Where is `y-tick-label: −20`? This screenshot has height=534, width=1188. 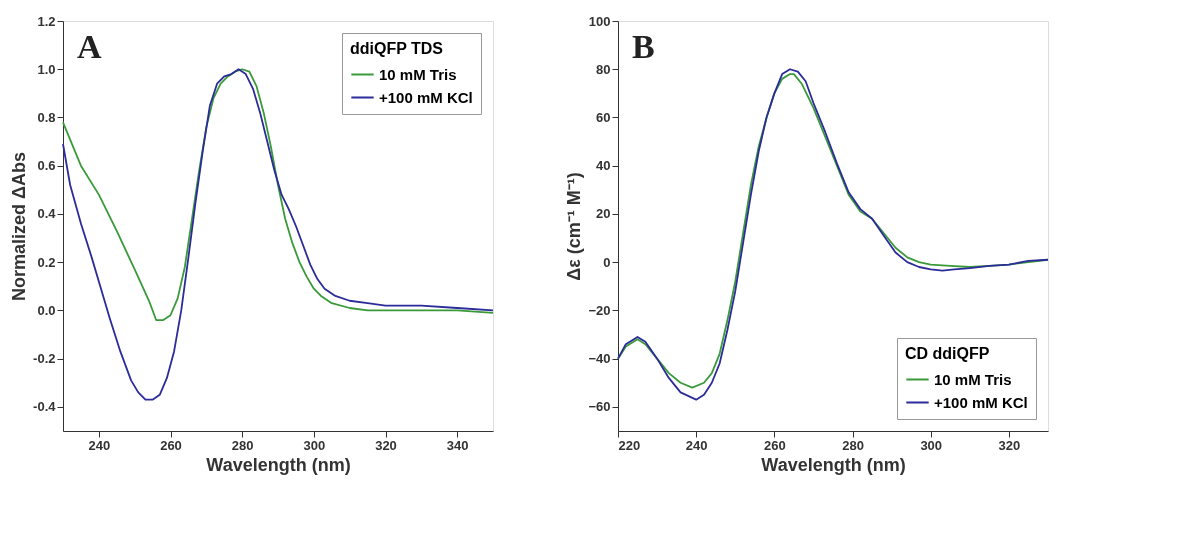 y-tick-label: −20 is located at coordinates (599, 310).